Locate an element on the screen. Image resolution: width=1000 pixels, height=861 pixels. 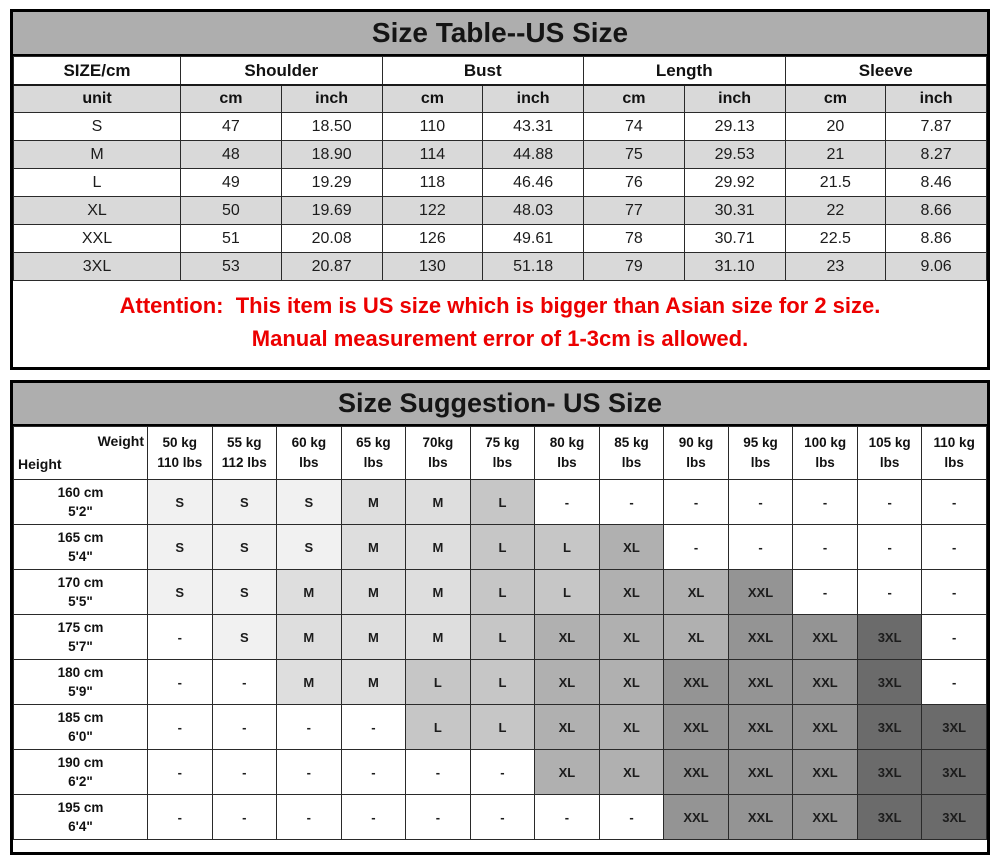
height-row-label: 185 cm 6'0" is located at coordinates (80, 727).